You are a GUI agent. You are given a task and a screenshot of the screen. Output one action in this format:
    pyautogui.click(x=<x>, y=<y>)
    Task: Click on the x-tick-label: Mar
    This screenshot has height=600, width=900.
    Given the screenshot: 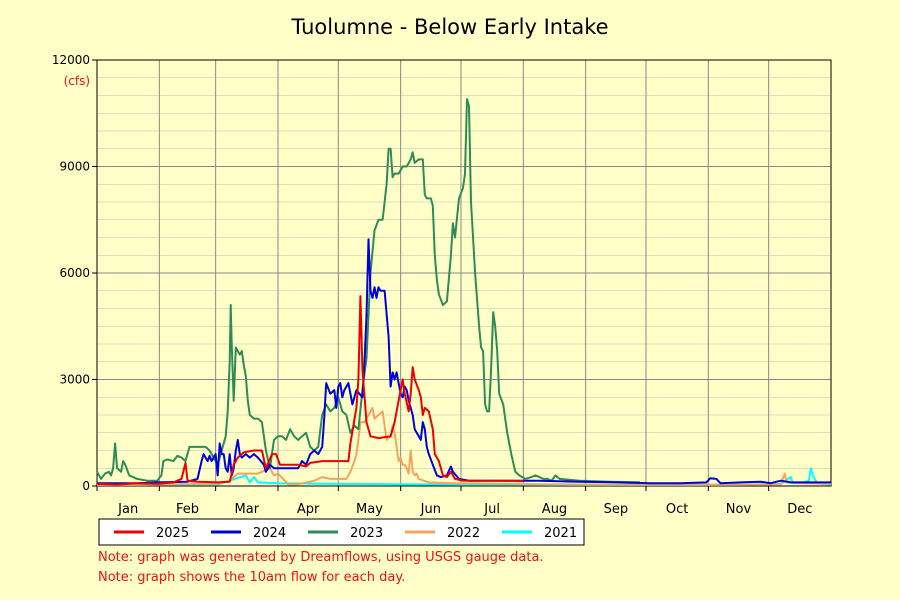 What is the action you would take?
    pyautogui.click(x=247, y=509)
    